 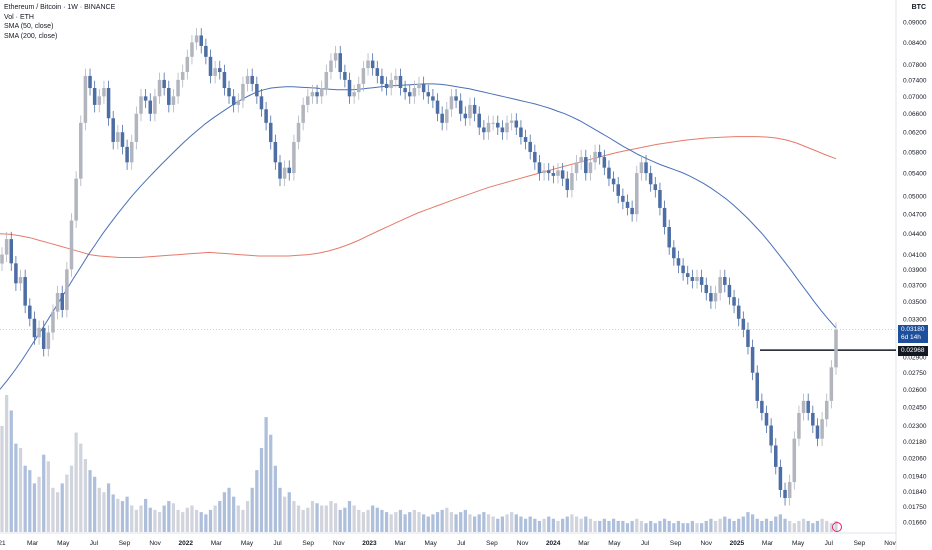 I want to click on y-tick-label: 0.03300, so click(x=915, y=319).